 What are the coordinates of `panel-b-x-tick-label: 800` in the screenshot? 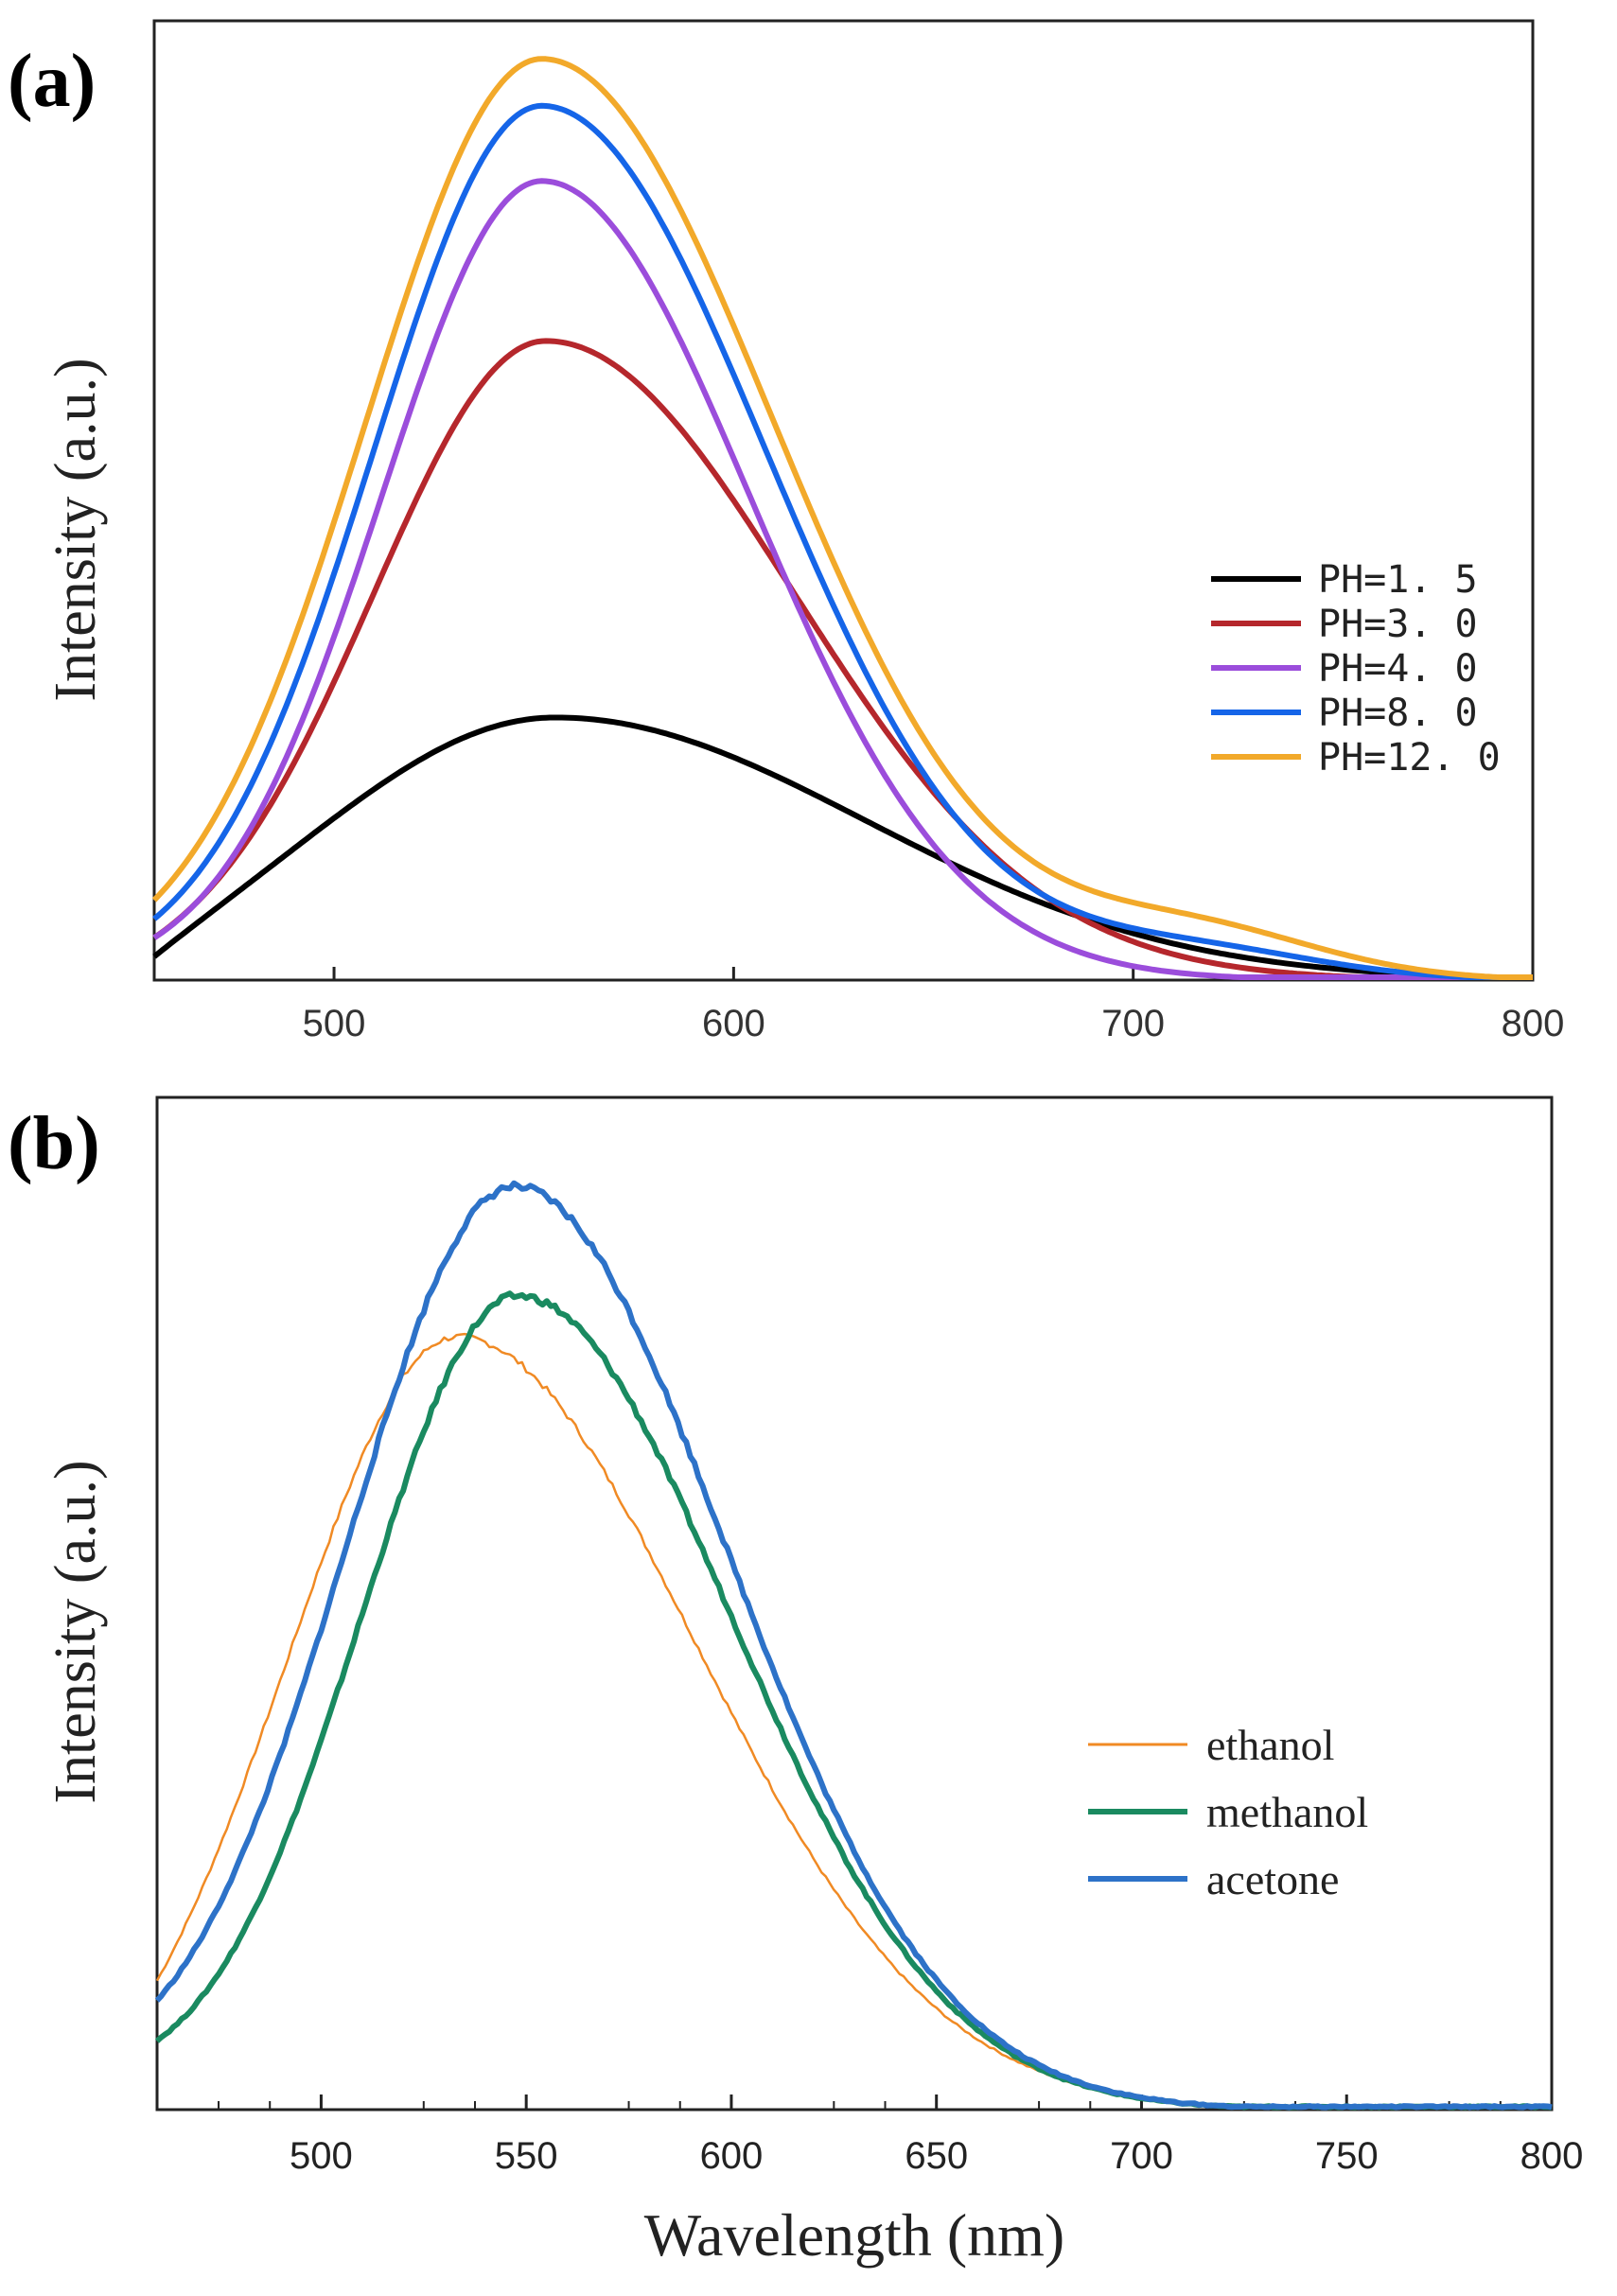 It's located at (1552, 2156).